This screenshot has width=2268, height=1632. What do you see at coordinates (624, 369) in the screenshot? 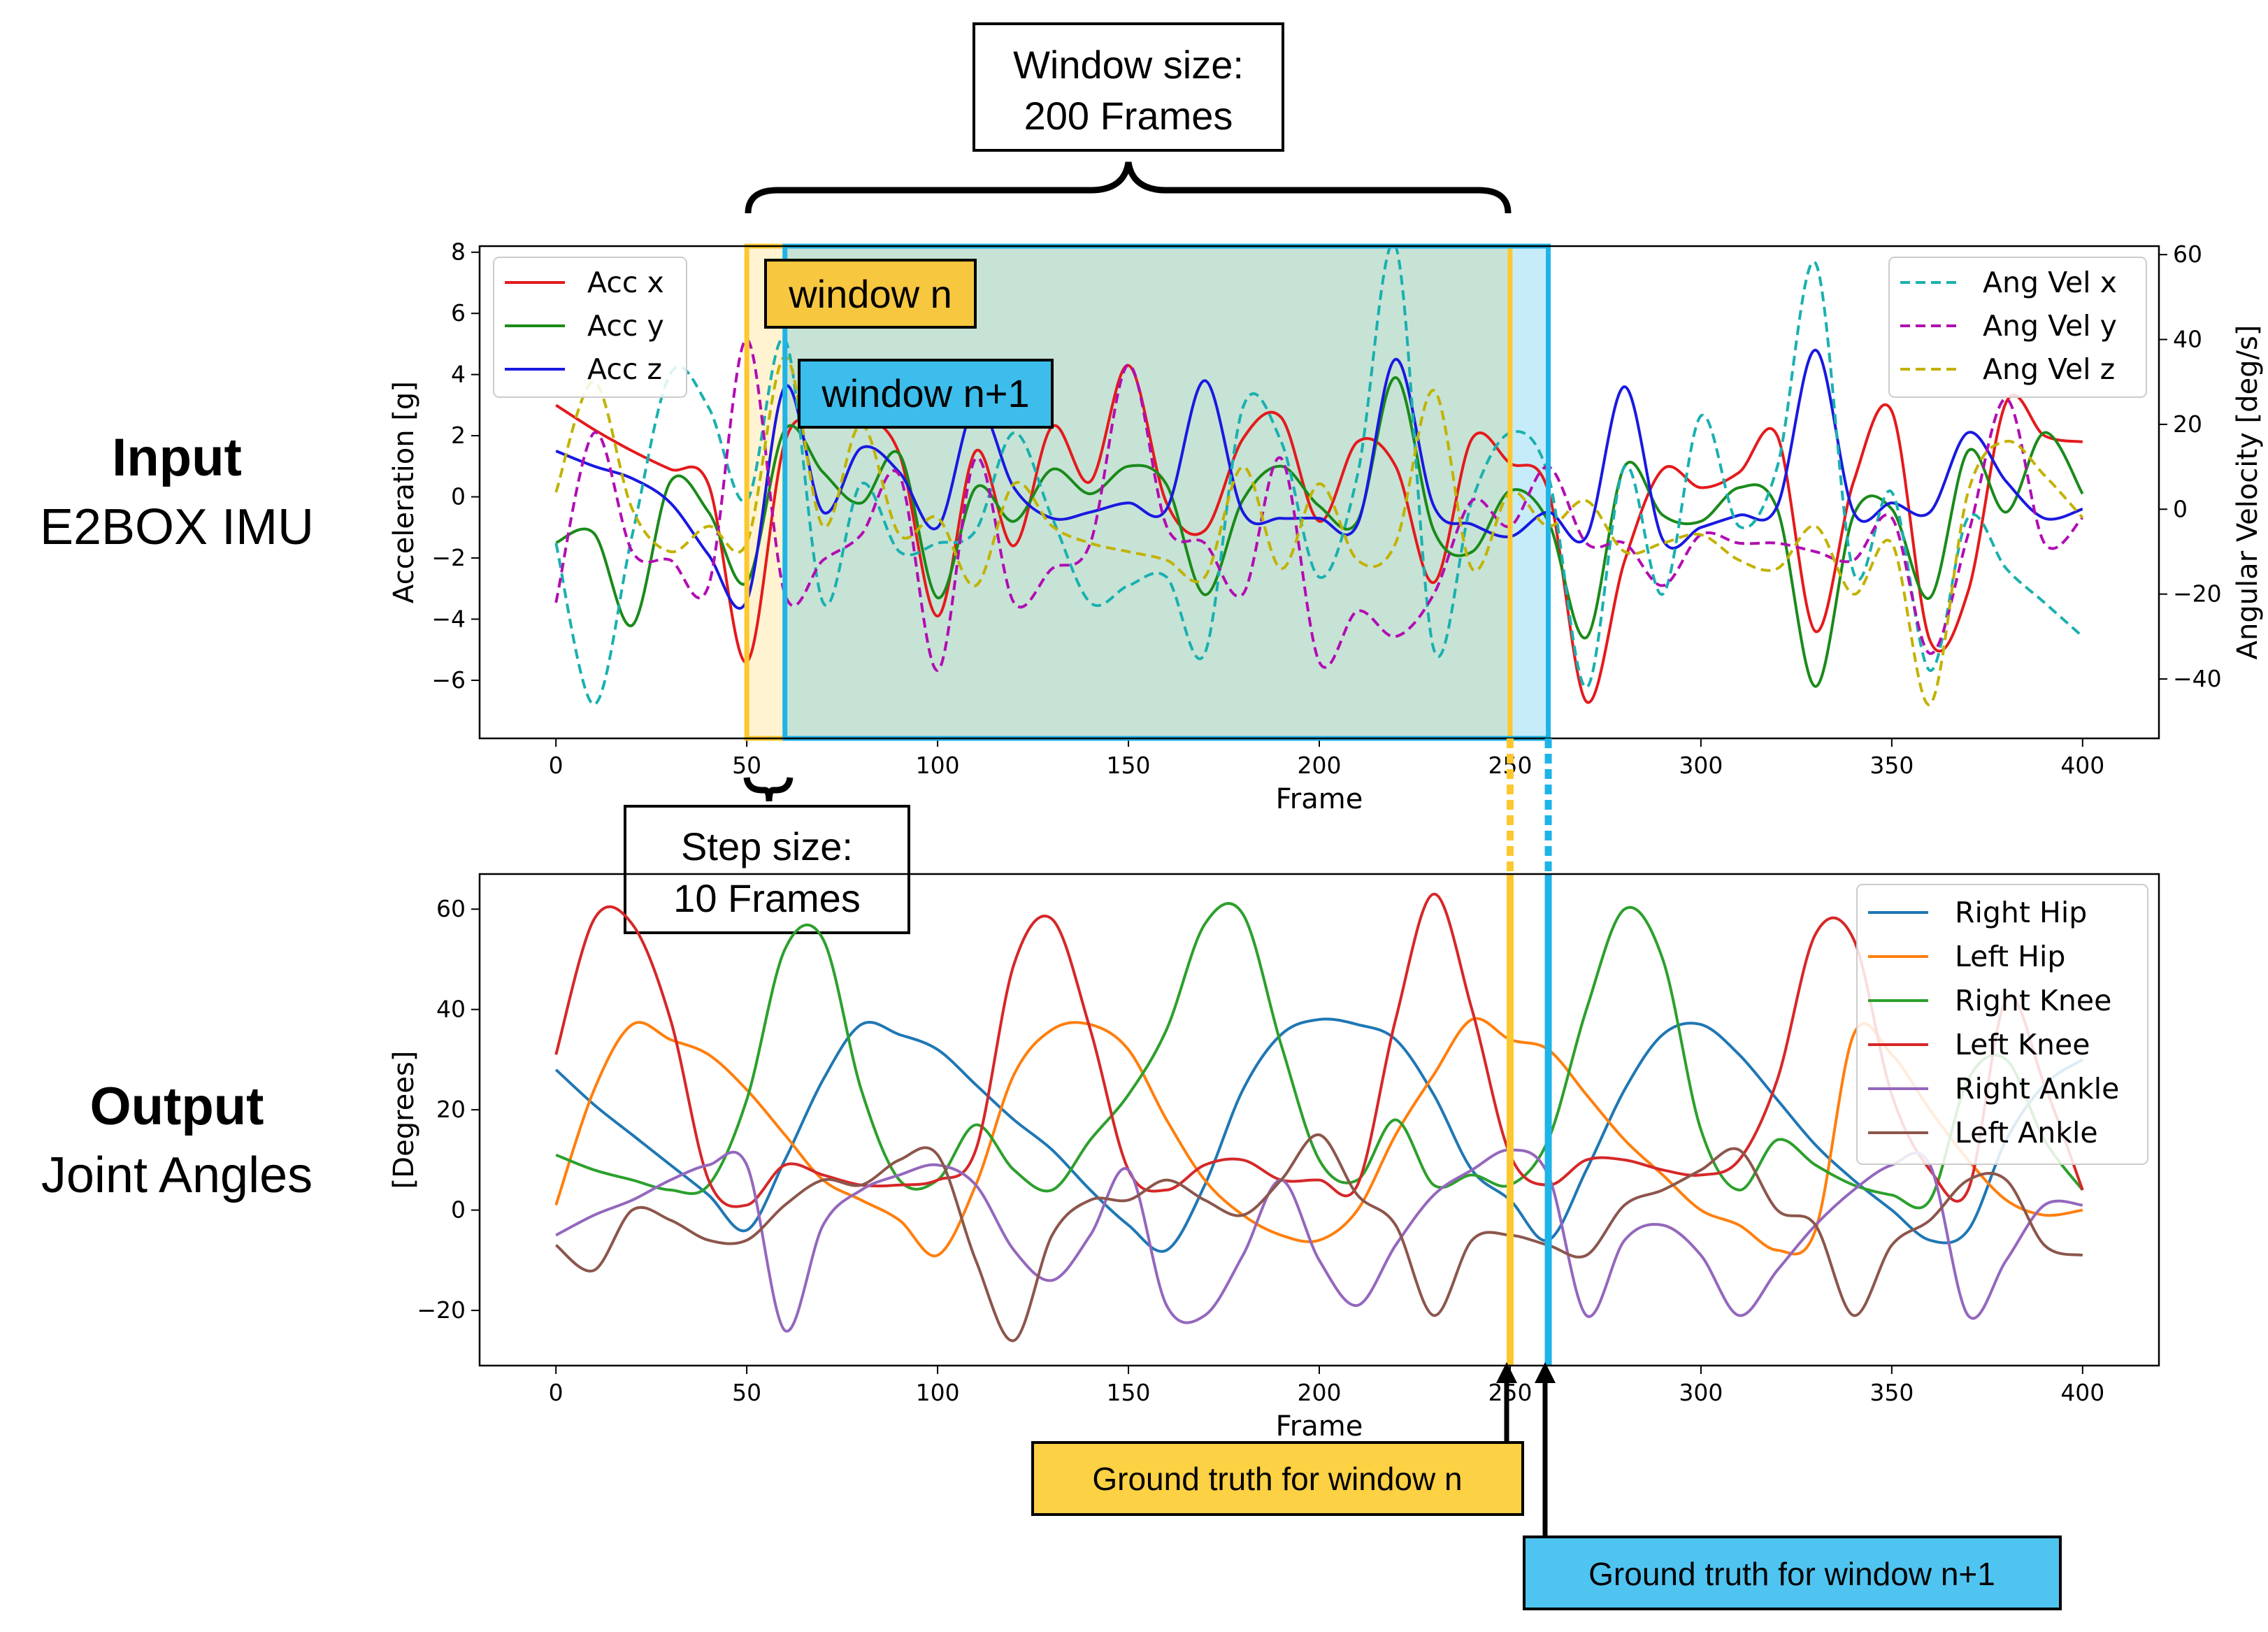
I see `legend-label-acc-z: Acc z` at bounding box center [624, 369].